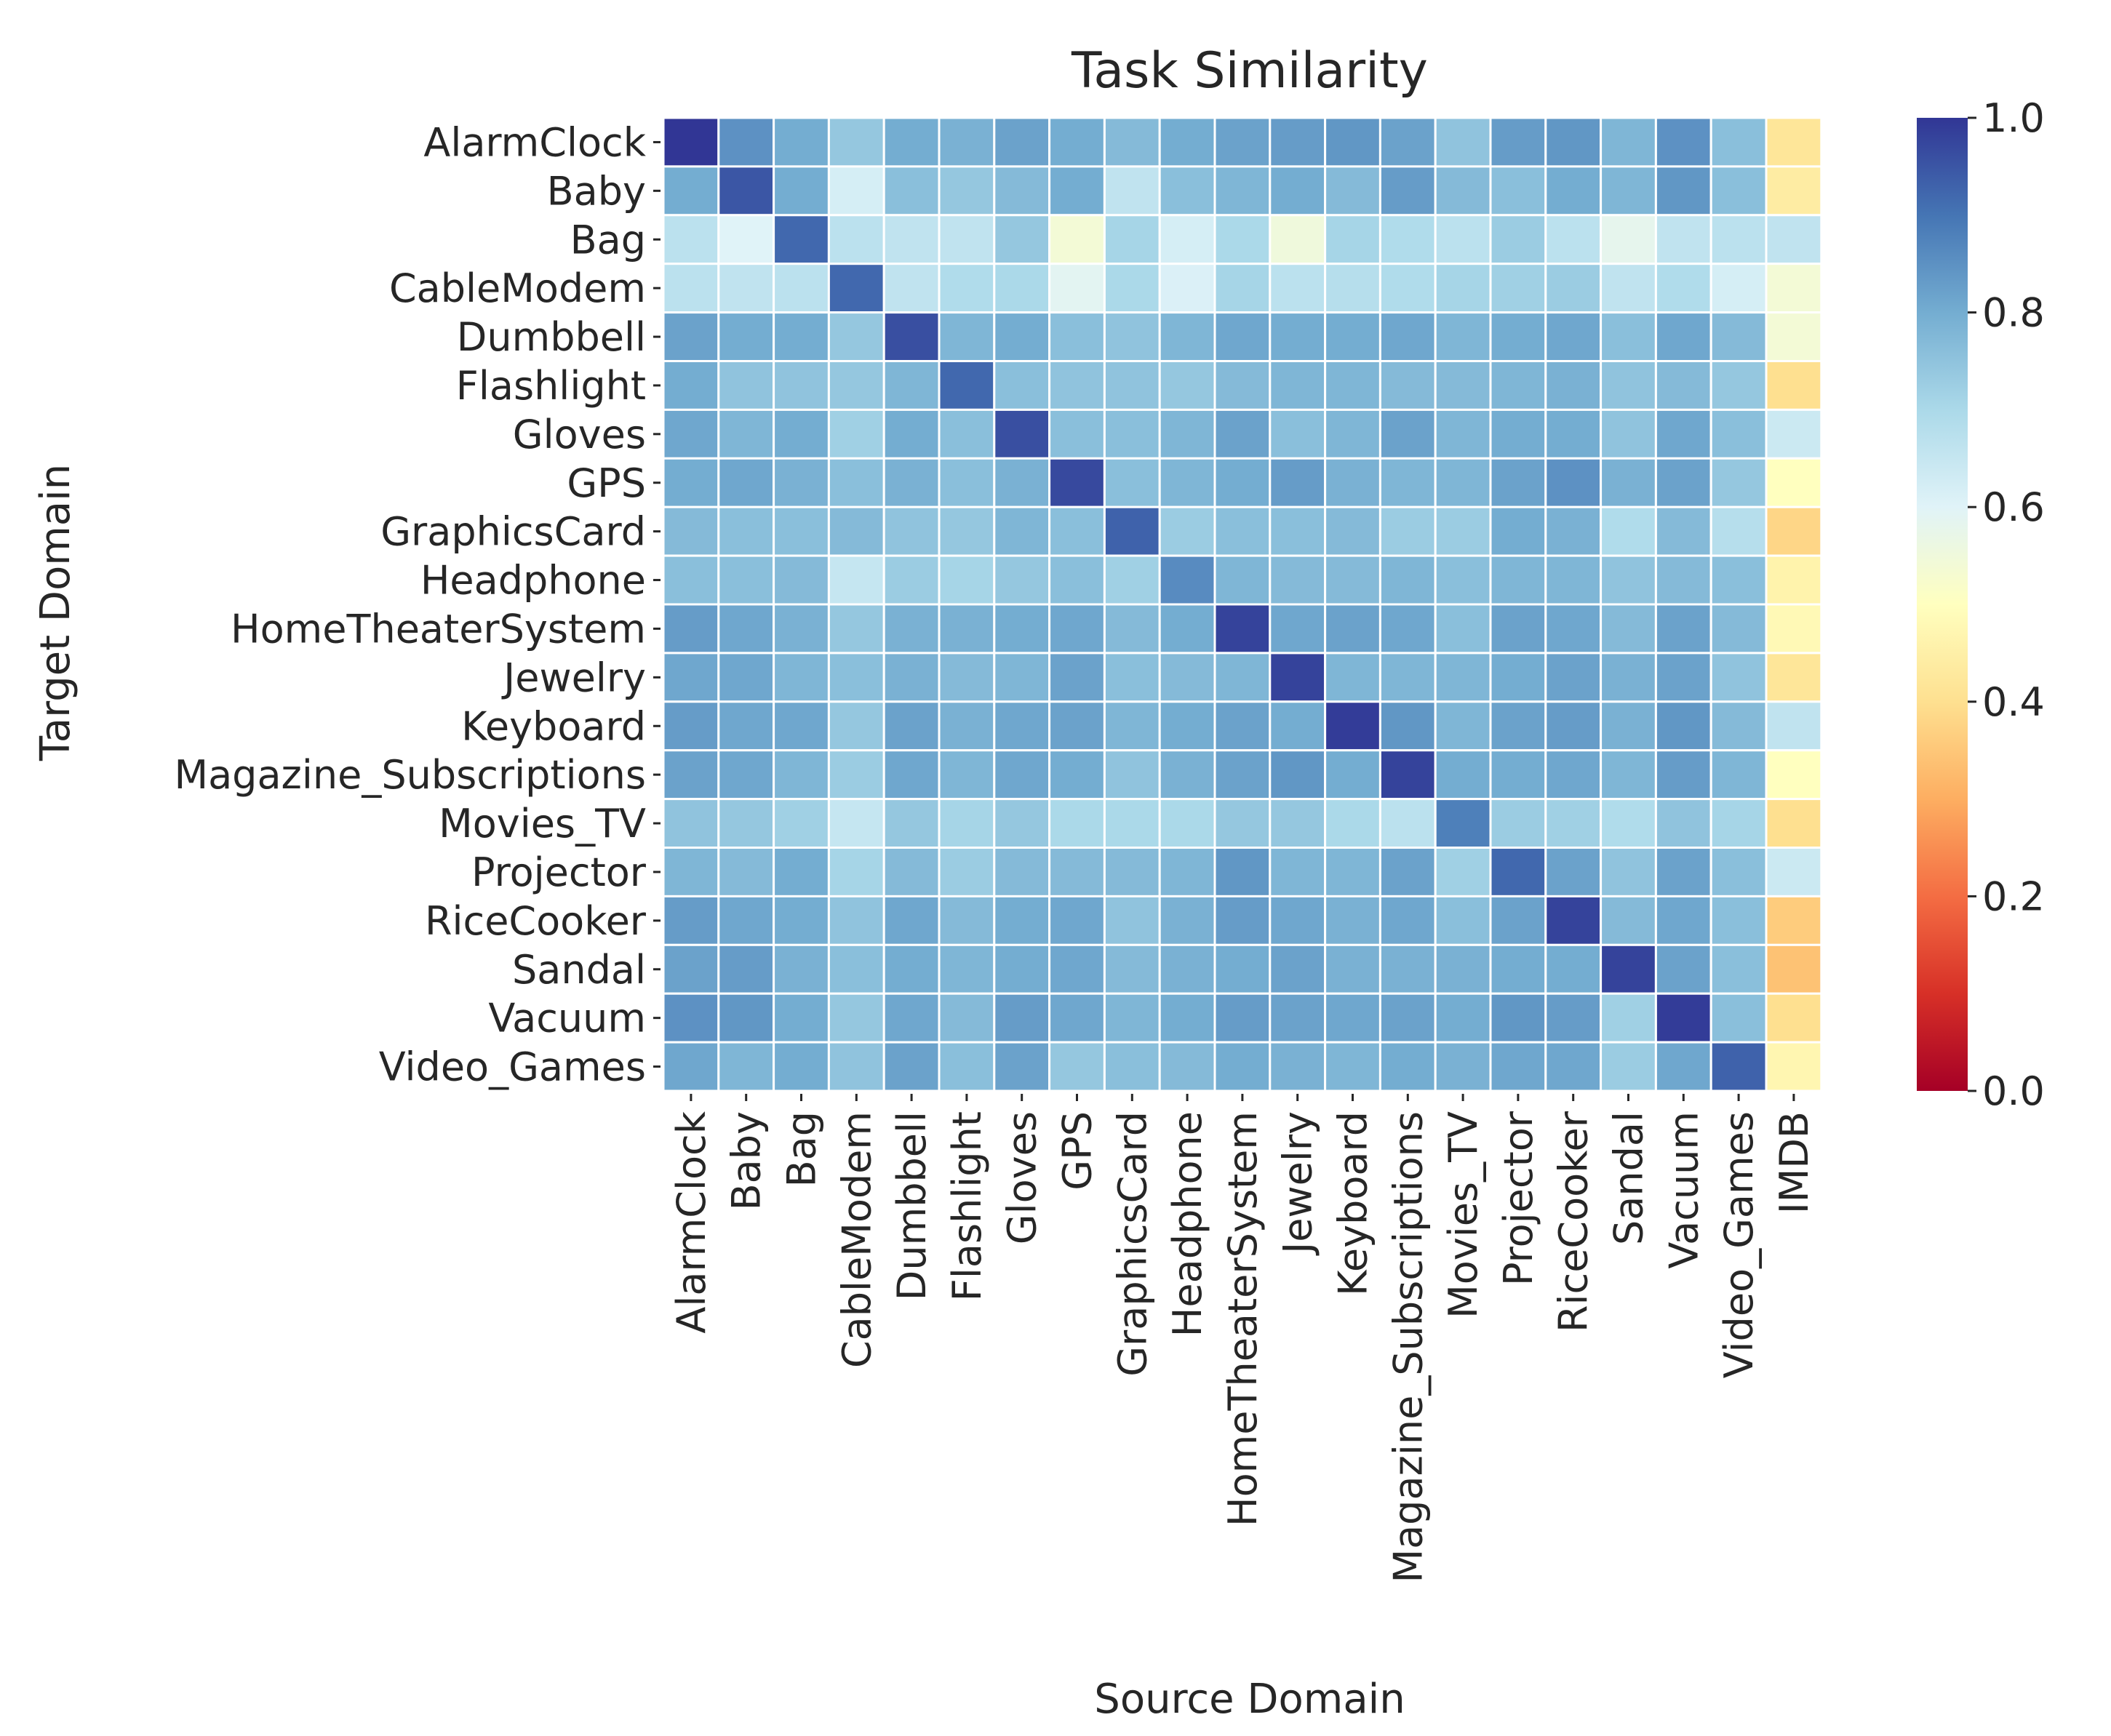  I want to click on heatmap-cell-Keyboard-Keyboard, so click(1352, 726).